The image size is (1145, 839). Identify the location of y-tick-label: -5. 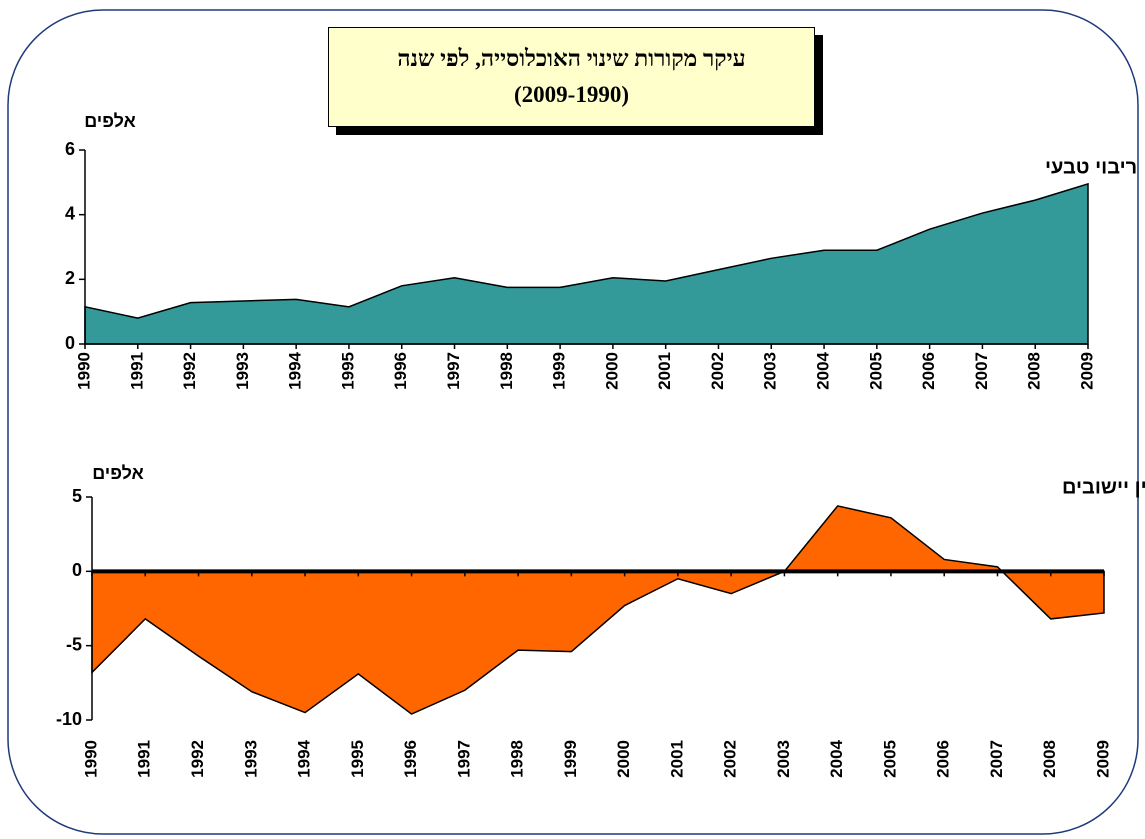
(74, 644).